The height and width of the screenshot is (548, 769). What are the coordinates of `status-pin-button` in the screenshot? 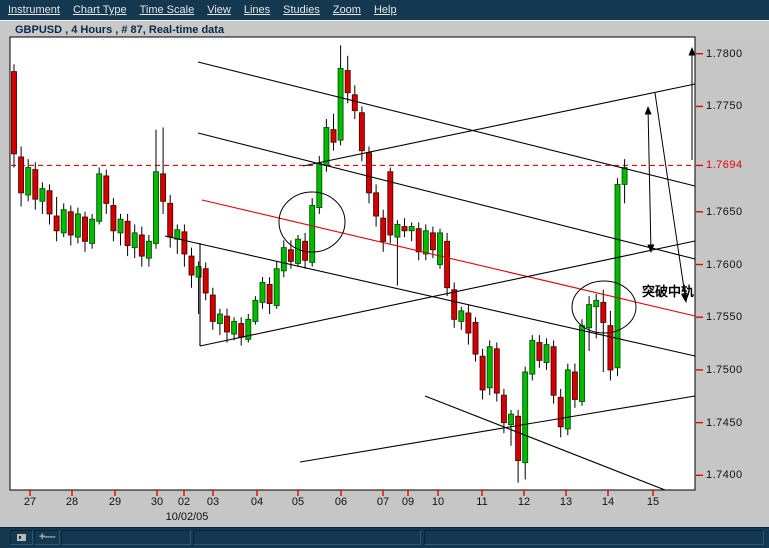 It's located at (21, 537).